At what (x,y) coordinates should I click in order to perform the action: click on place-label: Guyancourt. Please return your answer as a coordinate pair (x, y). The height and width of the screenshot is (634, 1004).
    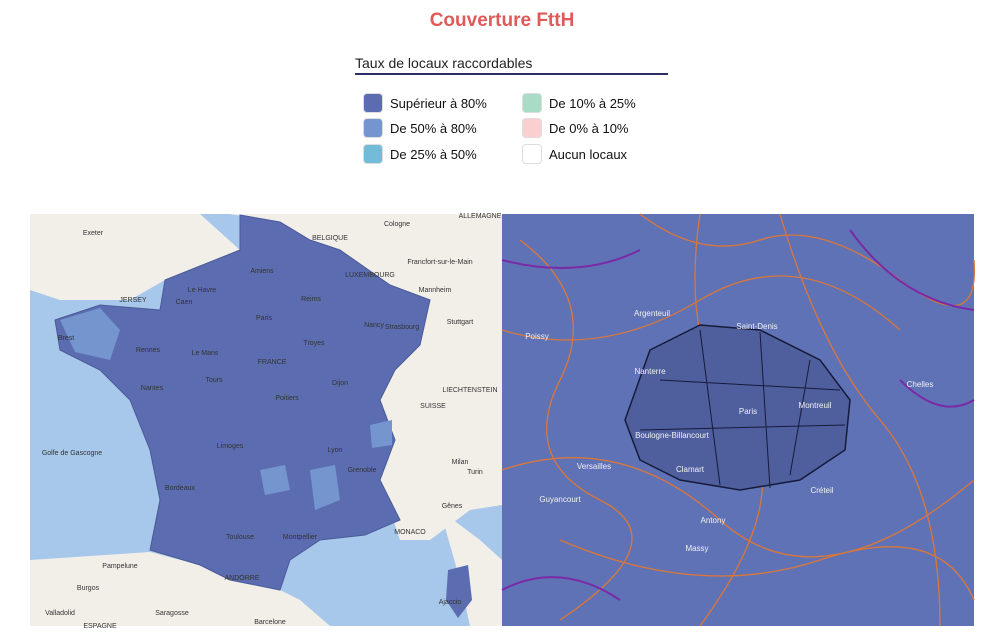
    Looking at the image, I should click on (560, 499).